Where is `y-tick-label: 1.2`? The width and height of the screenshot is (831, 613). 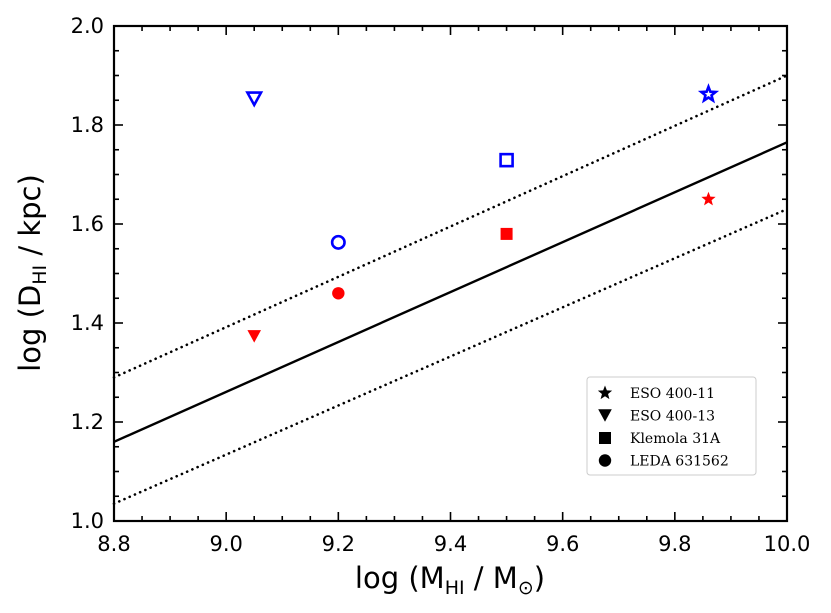
y-tick-label: 1.2 is located at coordinates (87, 422).